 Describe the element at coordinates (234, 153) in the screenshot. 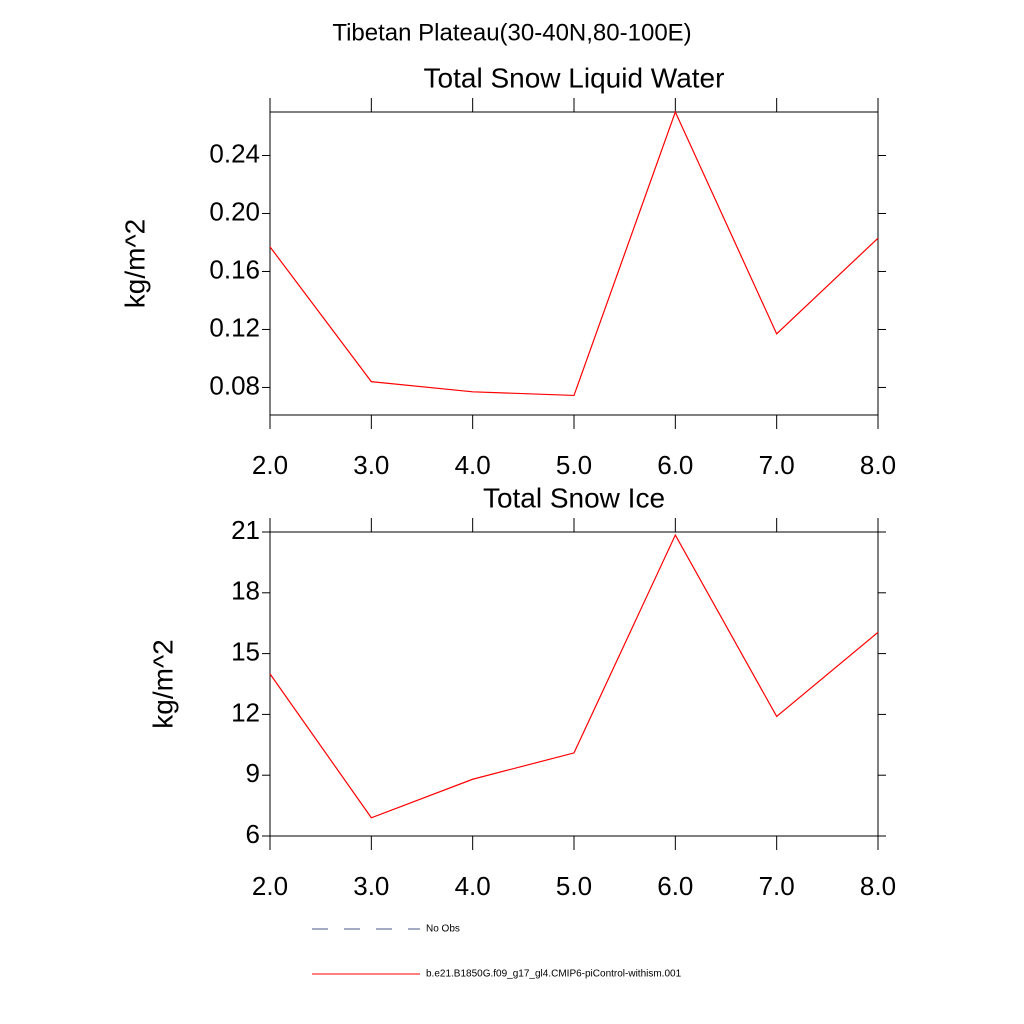

I see `y-tick-label: 0.24` at that location.